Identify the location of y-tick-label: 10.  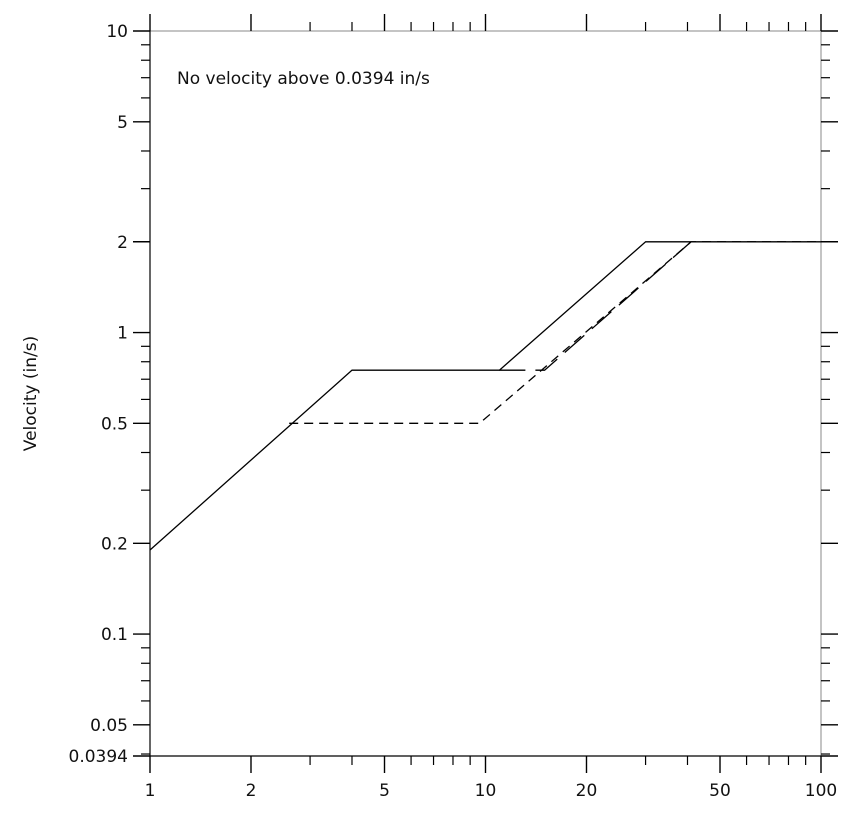
(117, 32).